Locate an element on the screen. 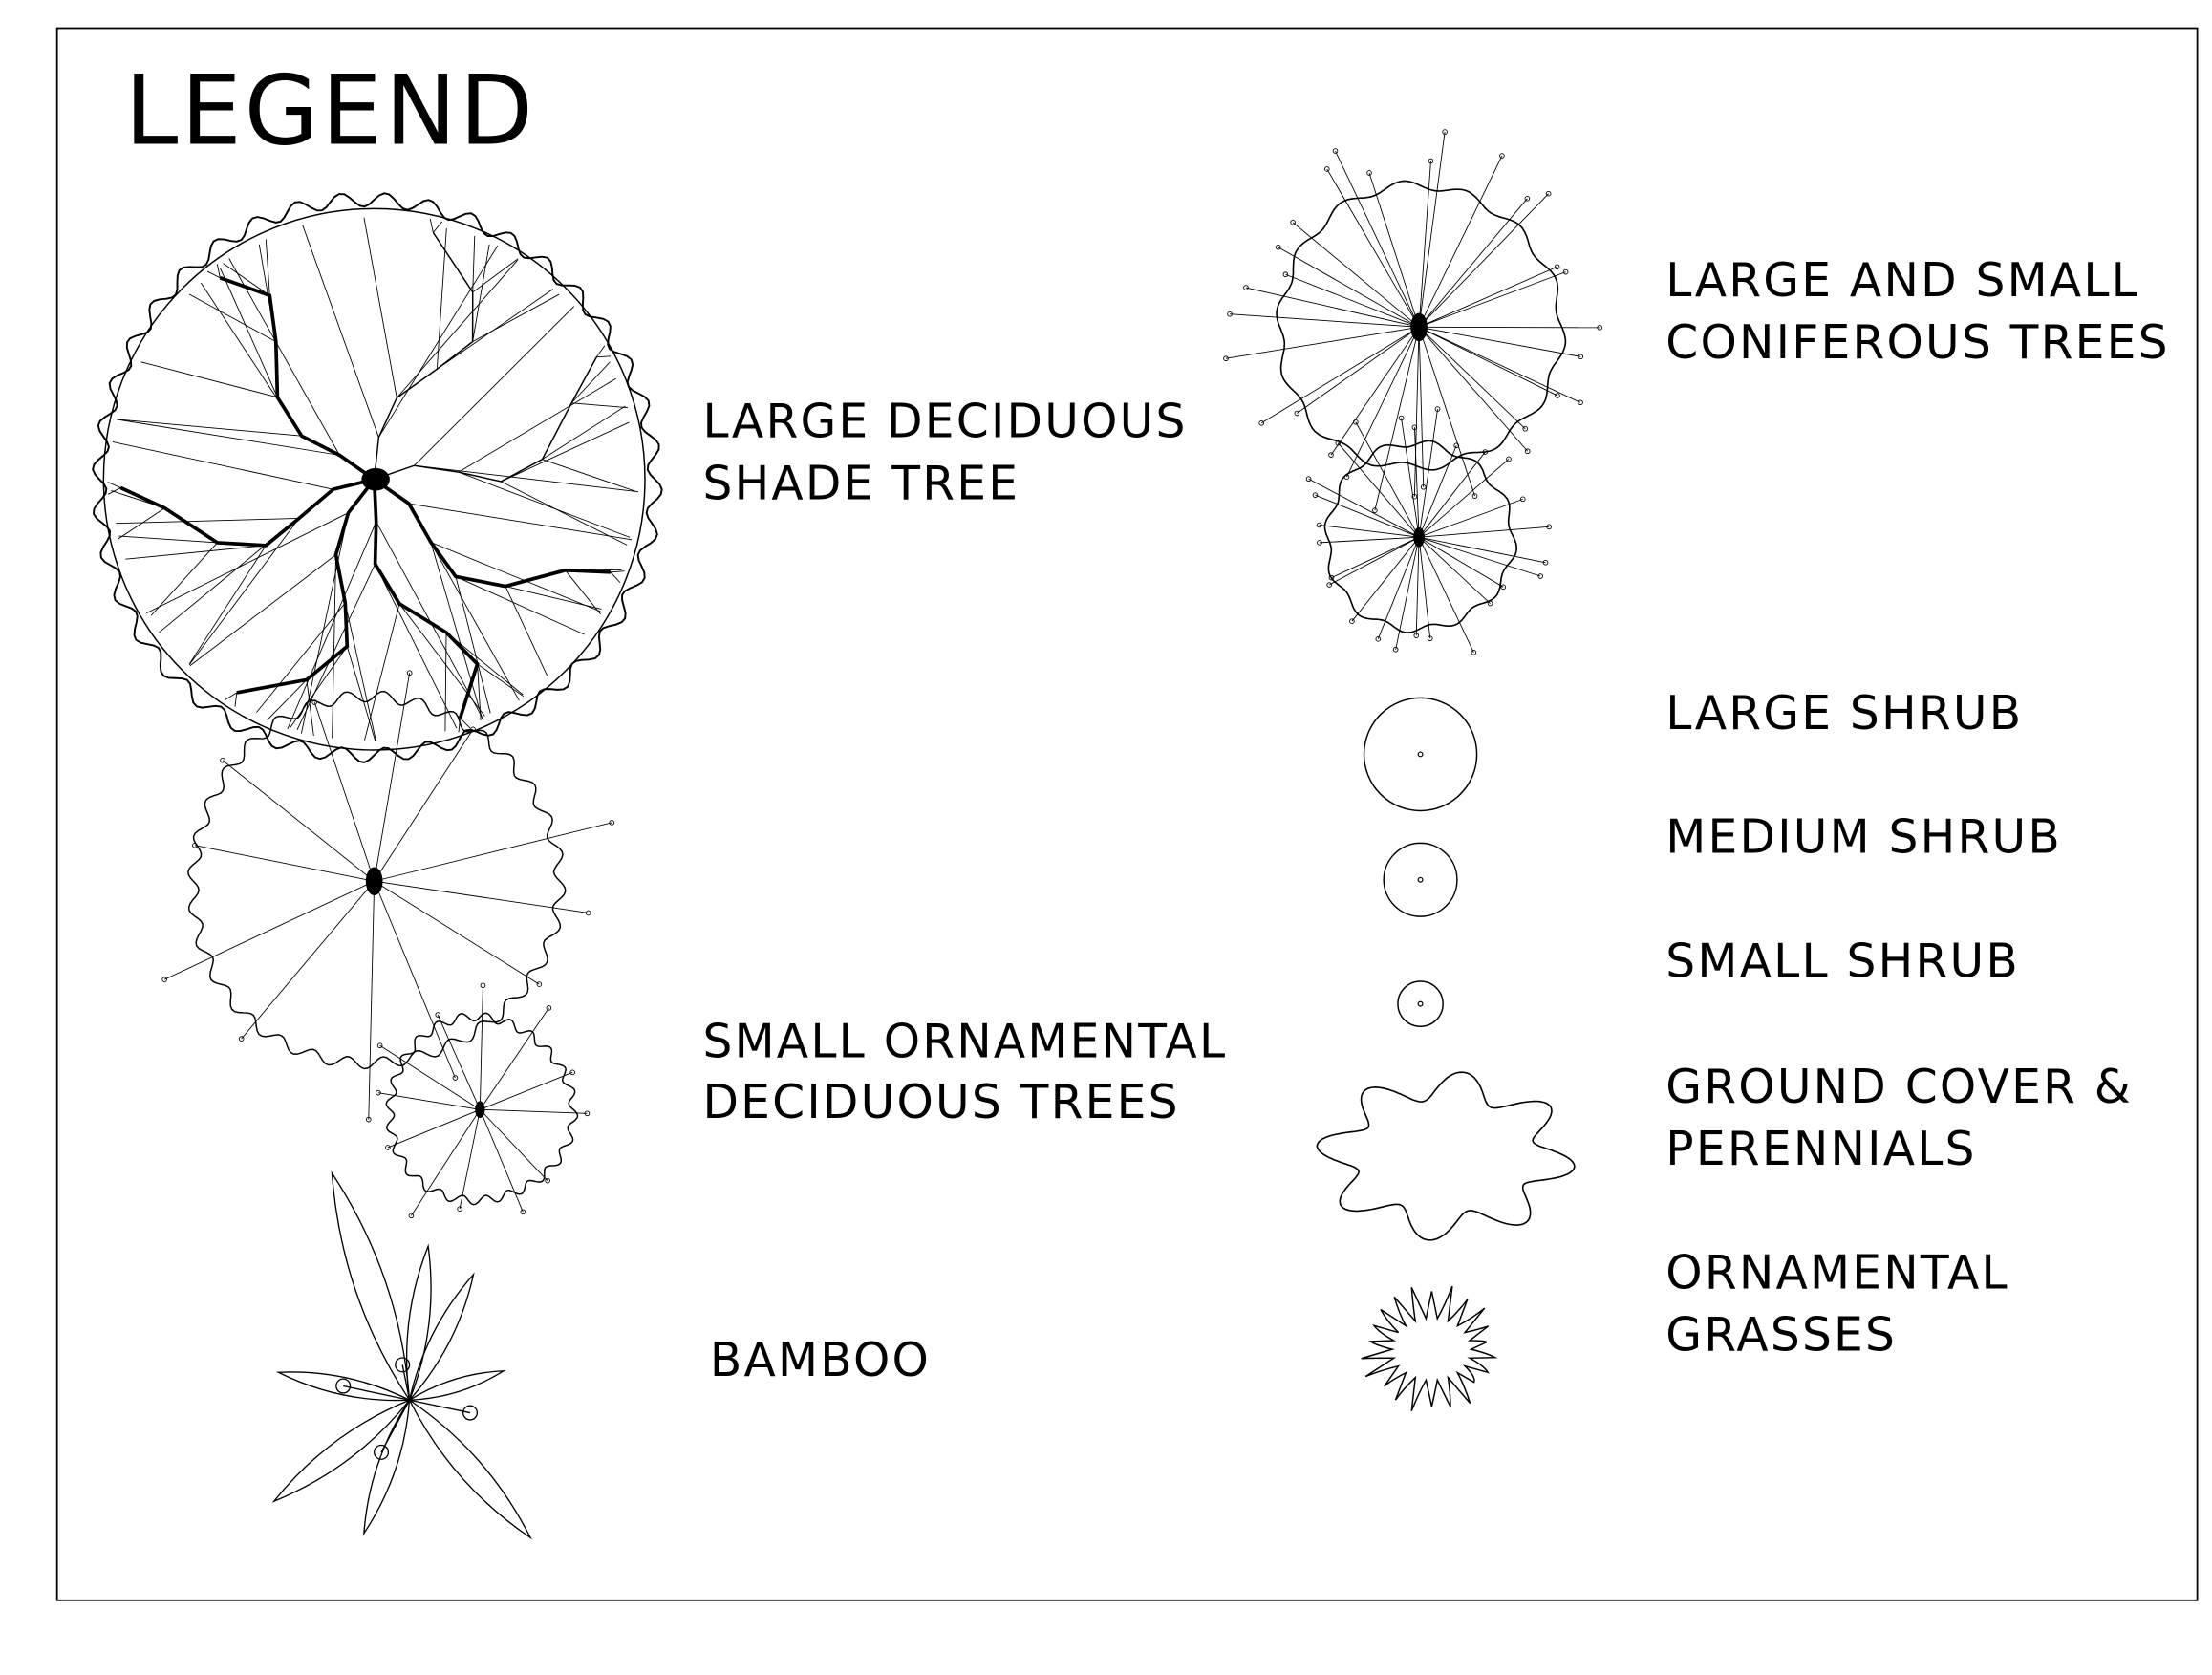 Image resolution: width=2212 pixels, height=1675 pixels. ground-cover is located at coordinates (1446, 1156).